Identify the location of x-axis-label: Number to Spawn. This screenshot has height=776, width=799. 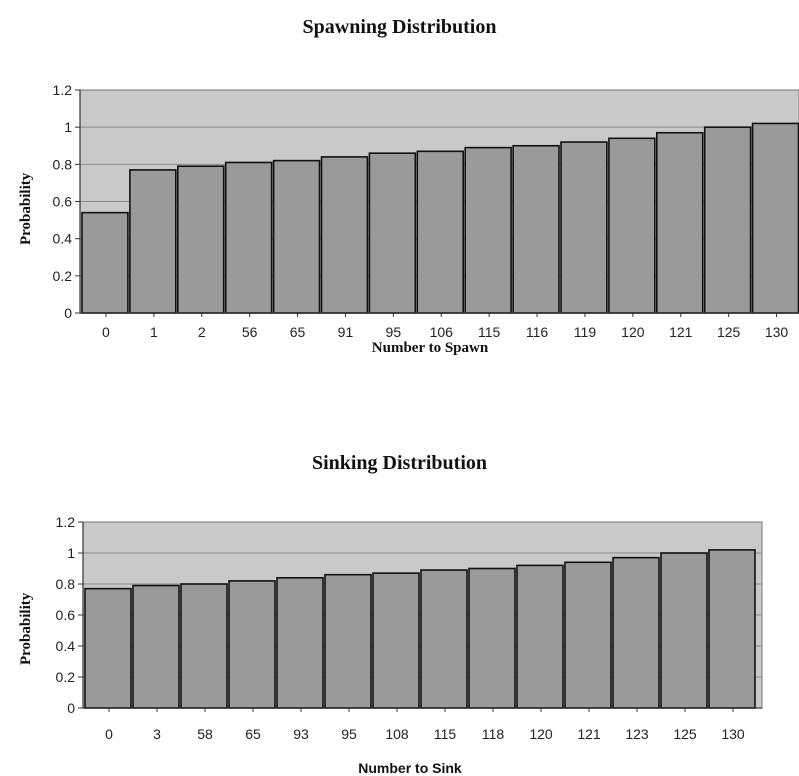
(430, 348).